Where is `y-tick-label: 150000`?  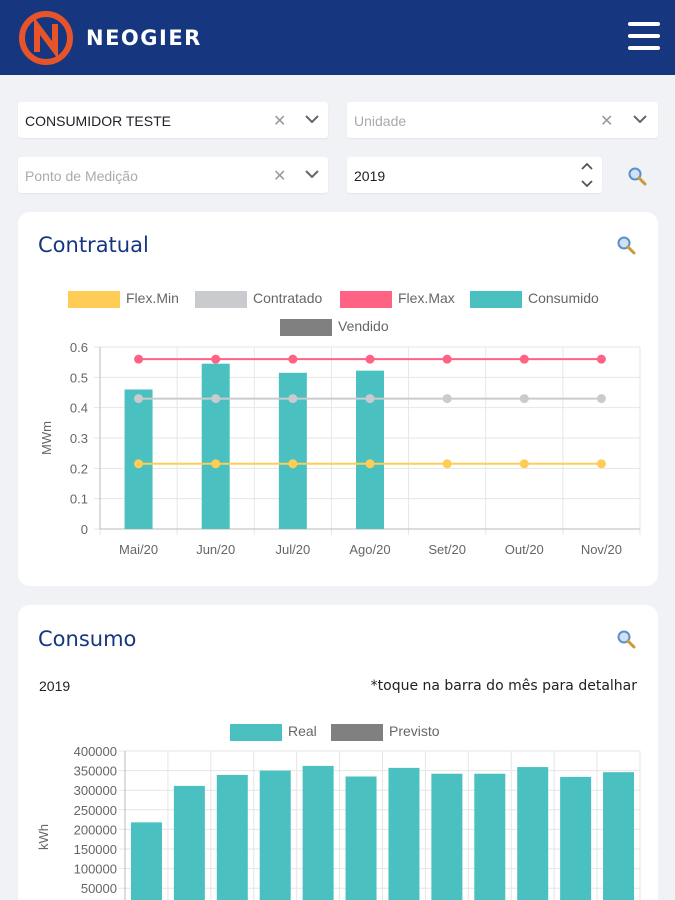
y-tick-label: 150000 is located at coordinates (95, 849).